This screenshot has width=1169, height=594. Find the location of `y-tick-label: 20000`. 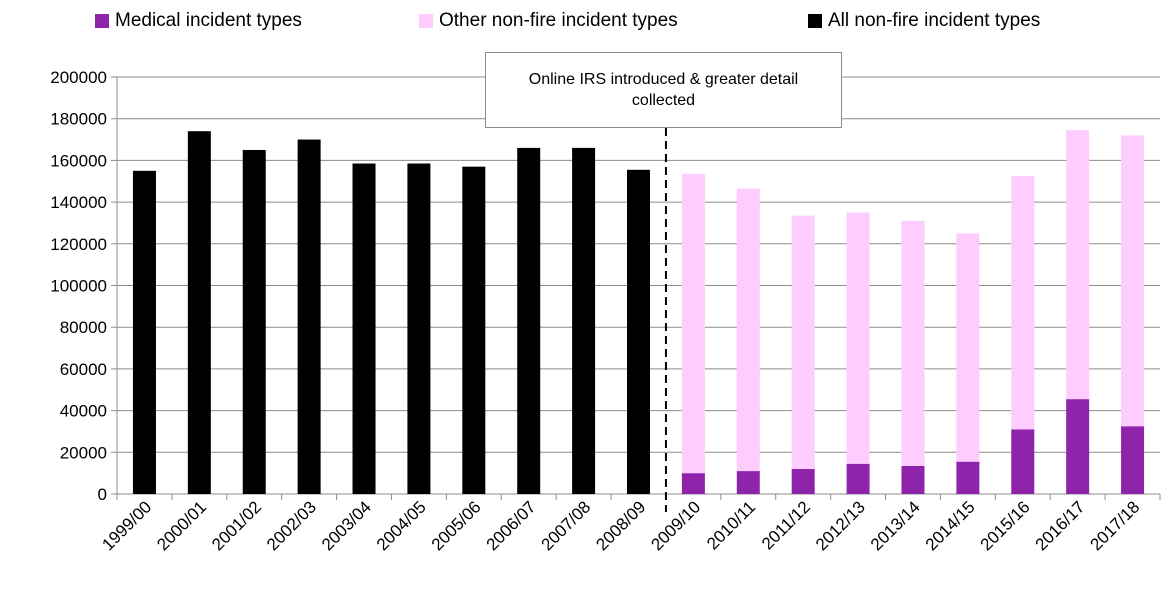

y-tick-label: 20000 is located at coordinates (83, 452).